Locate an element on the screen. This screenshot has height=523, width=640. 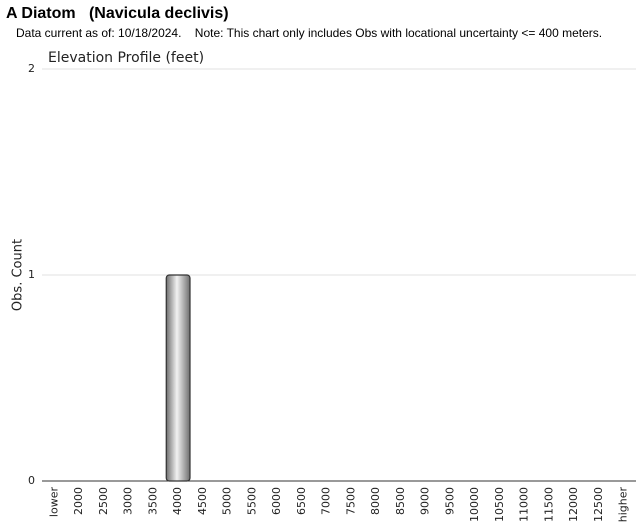
x-tick-label: 6000 is located at coordinates (276, 501).